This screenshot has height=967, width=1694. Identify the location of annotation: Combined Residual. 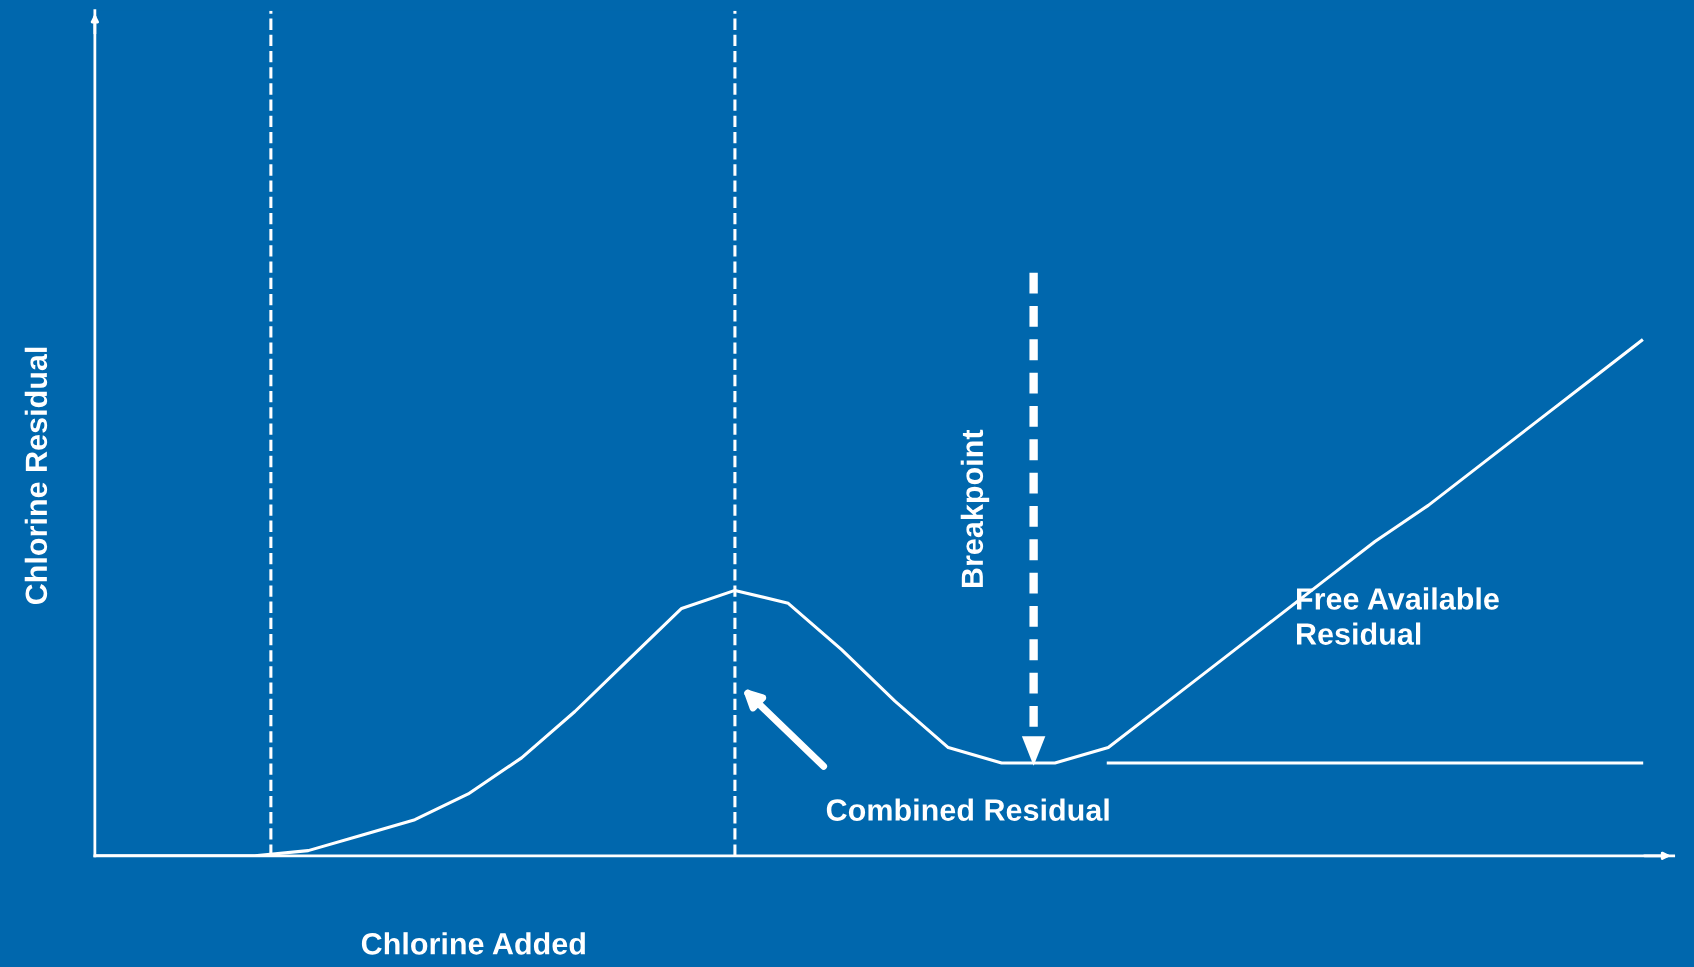
(967, 809).